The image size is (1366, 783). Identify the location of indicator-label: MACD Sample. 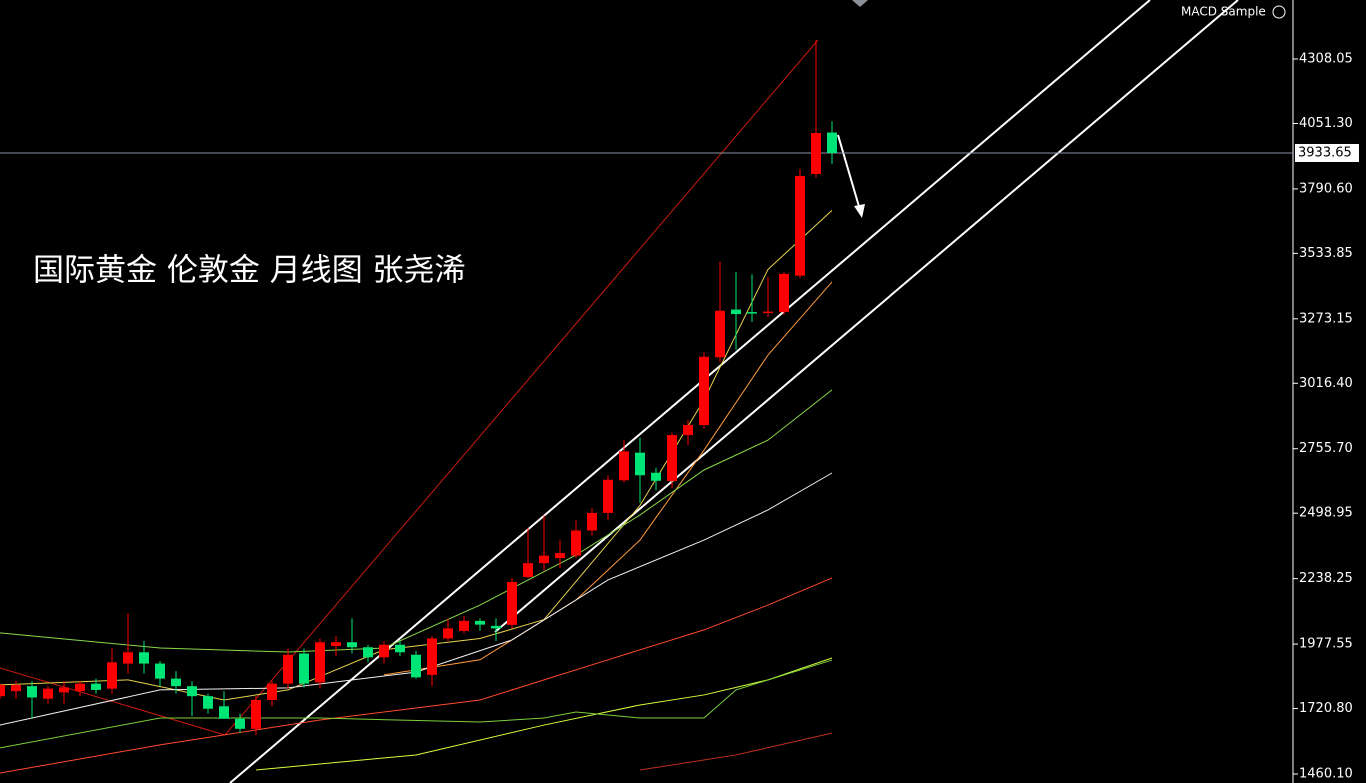
(1223, 12).